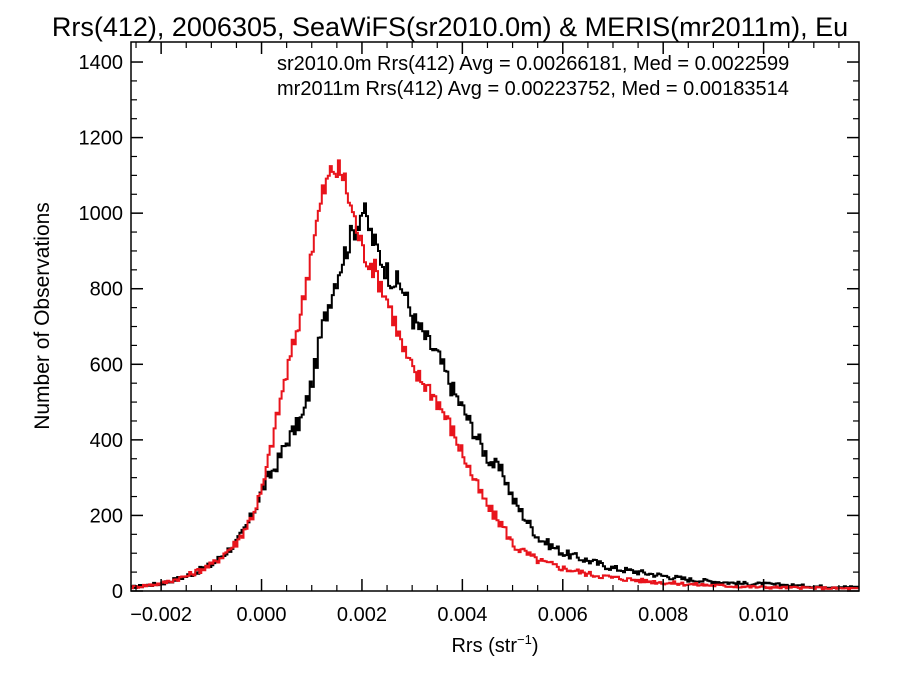 This screenshot has height=675, width=900. I want to click on y-tick-label: 0, so click(117, 592).